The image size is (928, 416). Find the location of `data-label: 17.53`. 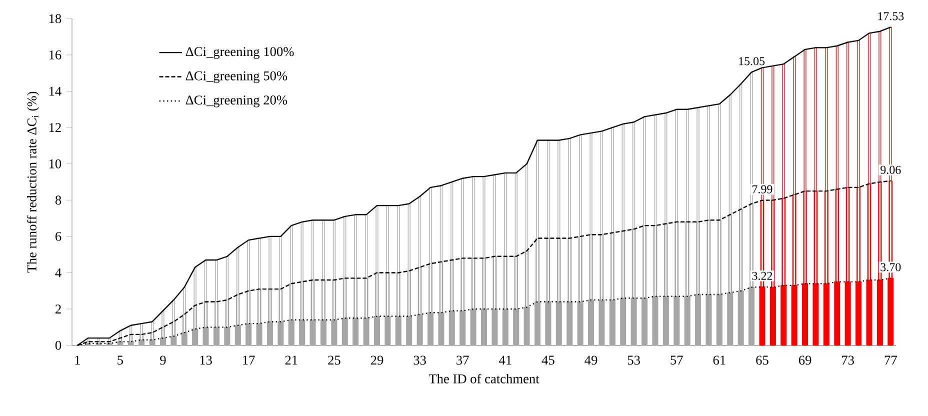

data-label: 17.53 is located at coordinates (891, 16).